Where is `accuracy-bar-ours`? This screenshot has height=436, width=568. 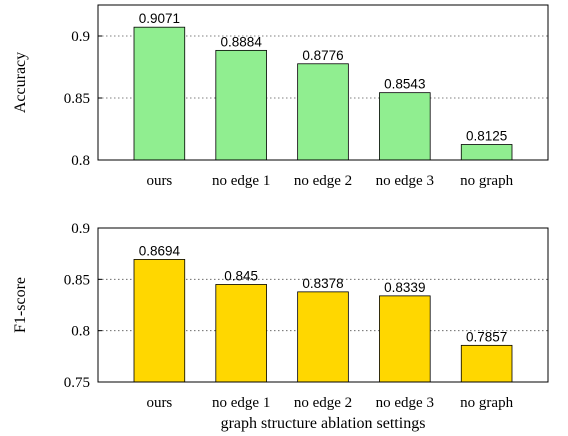
accuracy-bar-ours is located at coordinates (159, 93).